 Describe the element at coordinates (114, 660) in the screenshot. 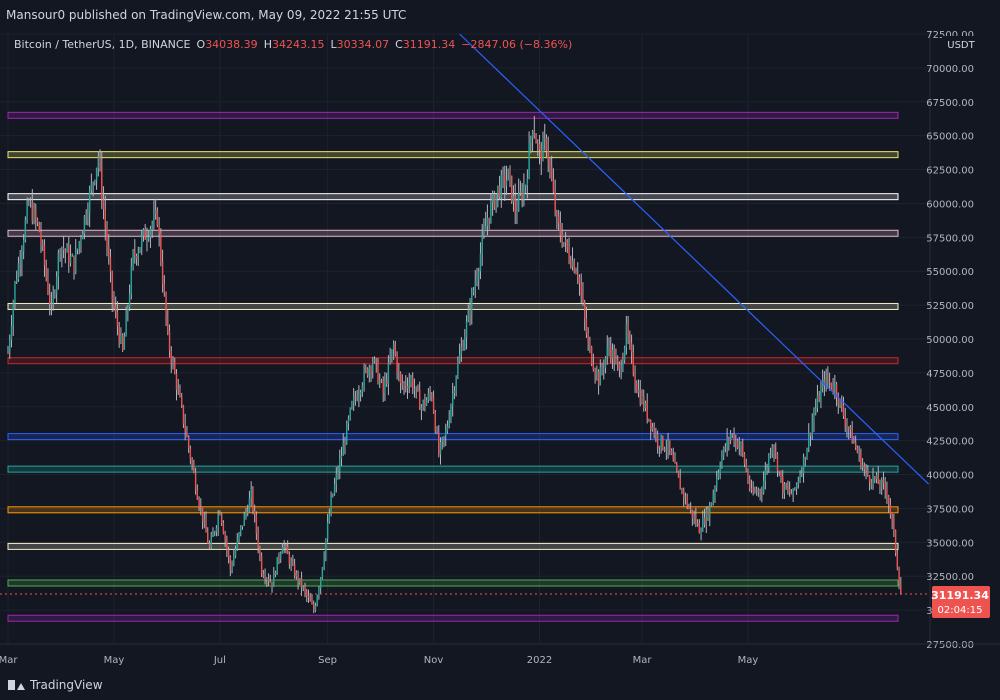

I see `x-tick-label: May` at that location.